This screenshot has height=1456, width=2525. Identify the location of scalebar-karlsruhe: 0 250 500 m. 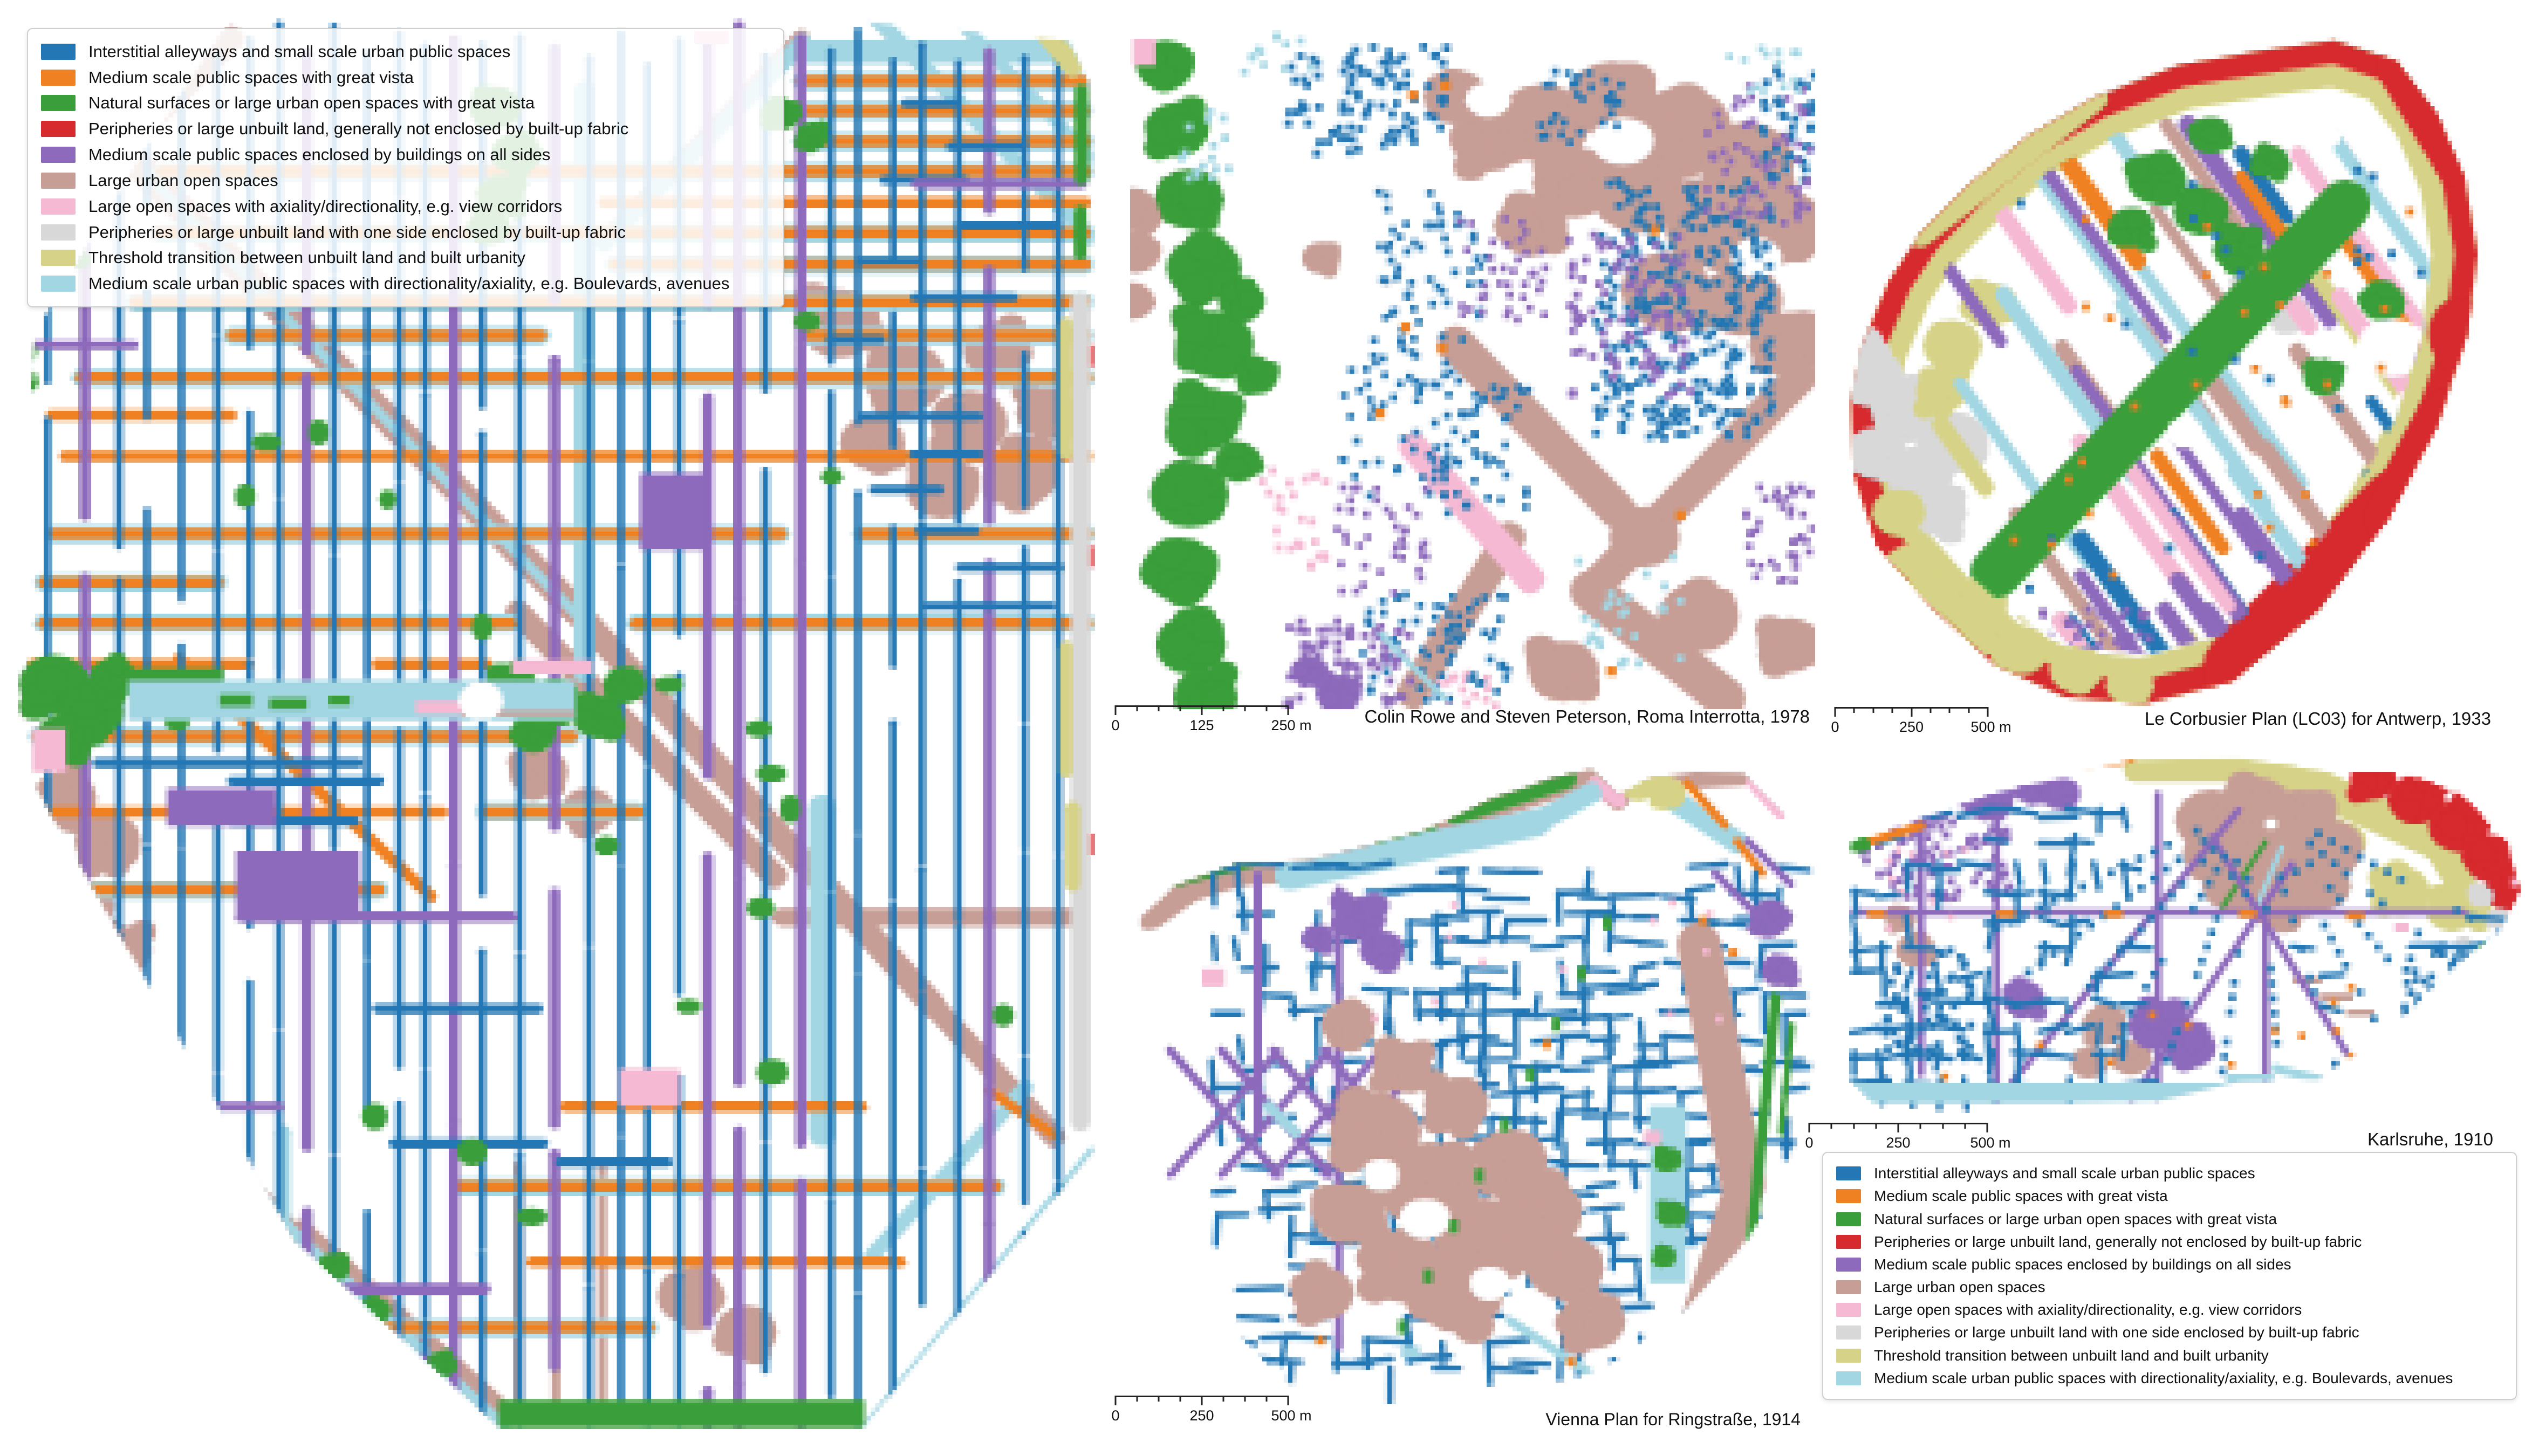
(1908, 1139).